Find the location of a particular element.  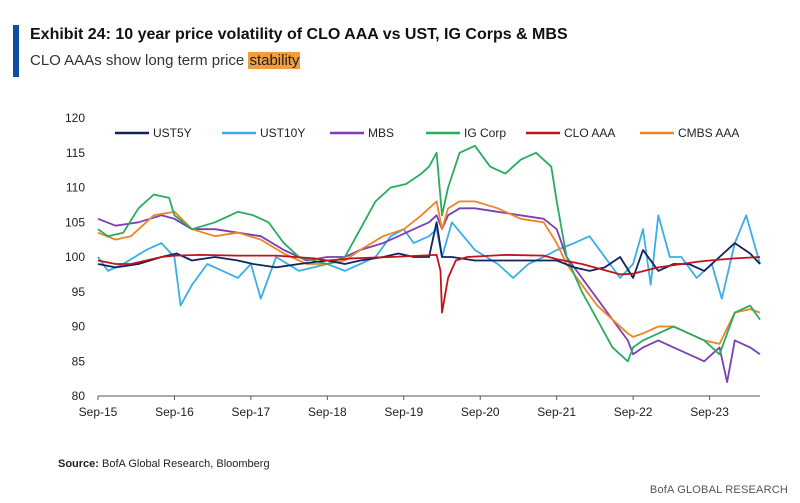

x-tick-label: Sep-21 is located at coordinates (556, 412).